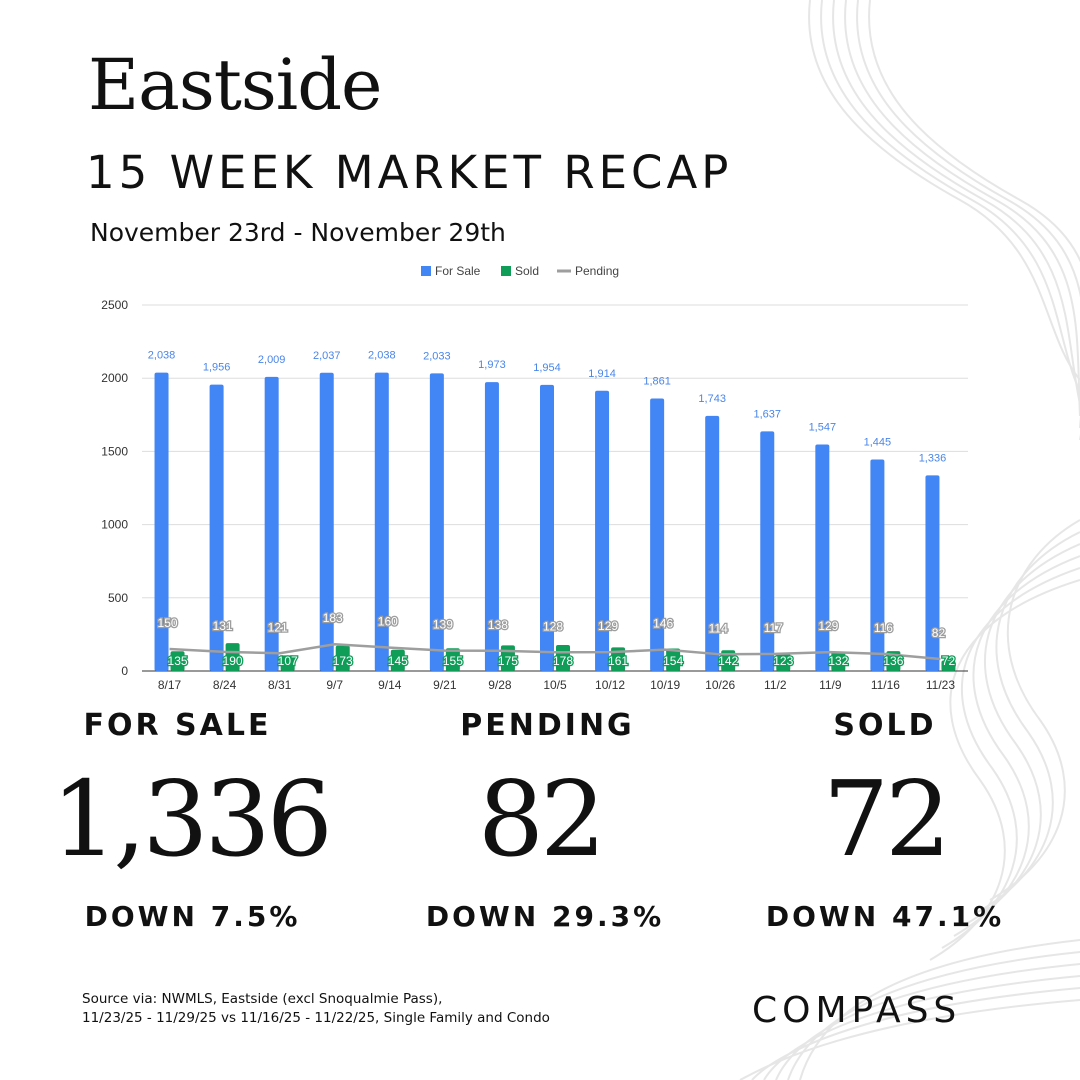 The image size is (1080, 1080). Describe the element at coordinates (192, 916) in the screenshot. I see `for-sale-change: DOWN 7.5%` at that location.